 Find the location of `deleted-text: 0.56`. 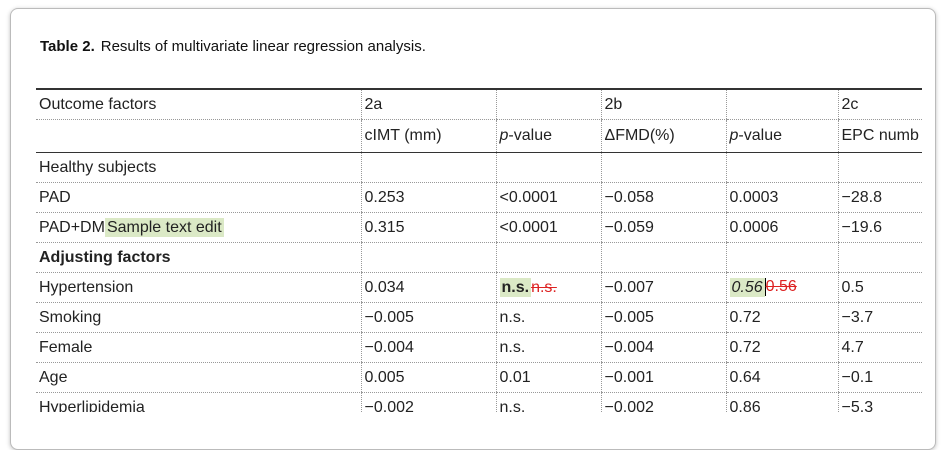

deleted-text: 0.56 is located at coordinates (781, 287).